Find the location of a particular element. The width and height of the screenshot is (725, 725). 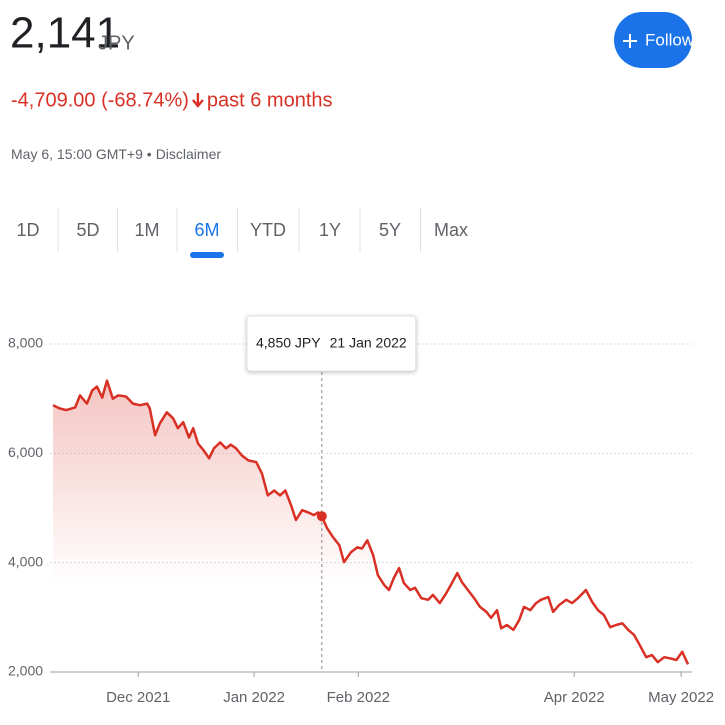

x-tick-label: May 2022 is located at coordinates (681, 697).